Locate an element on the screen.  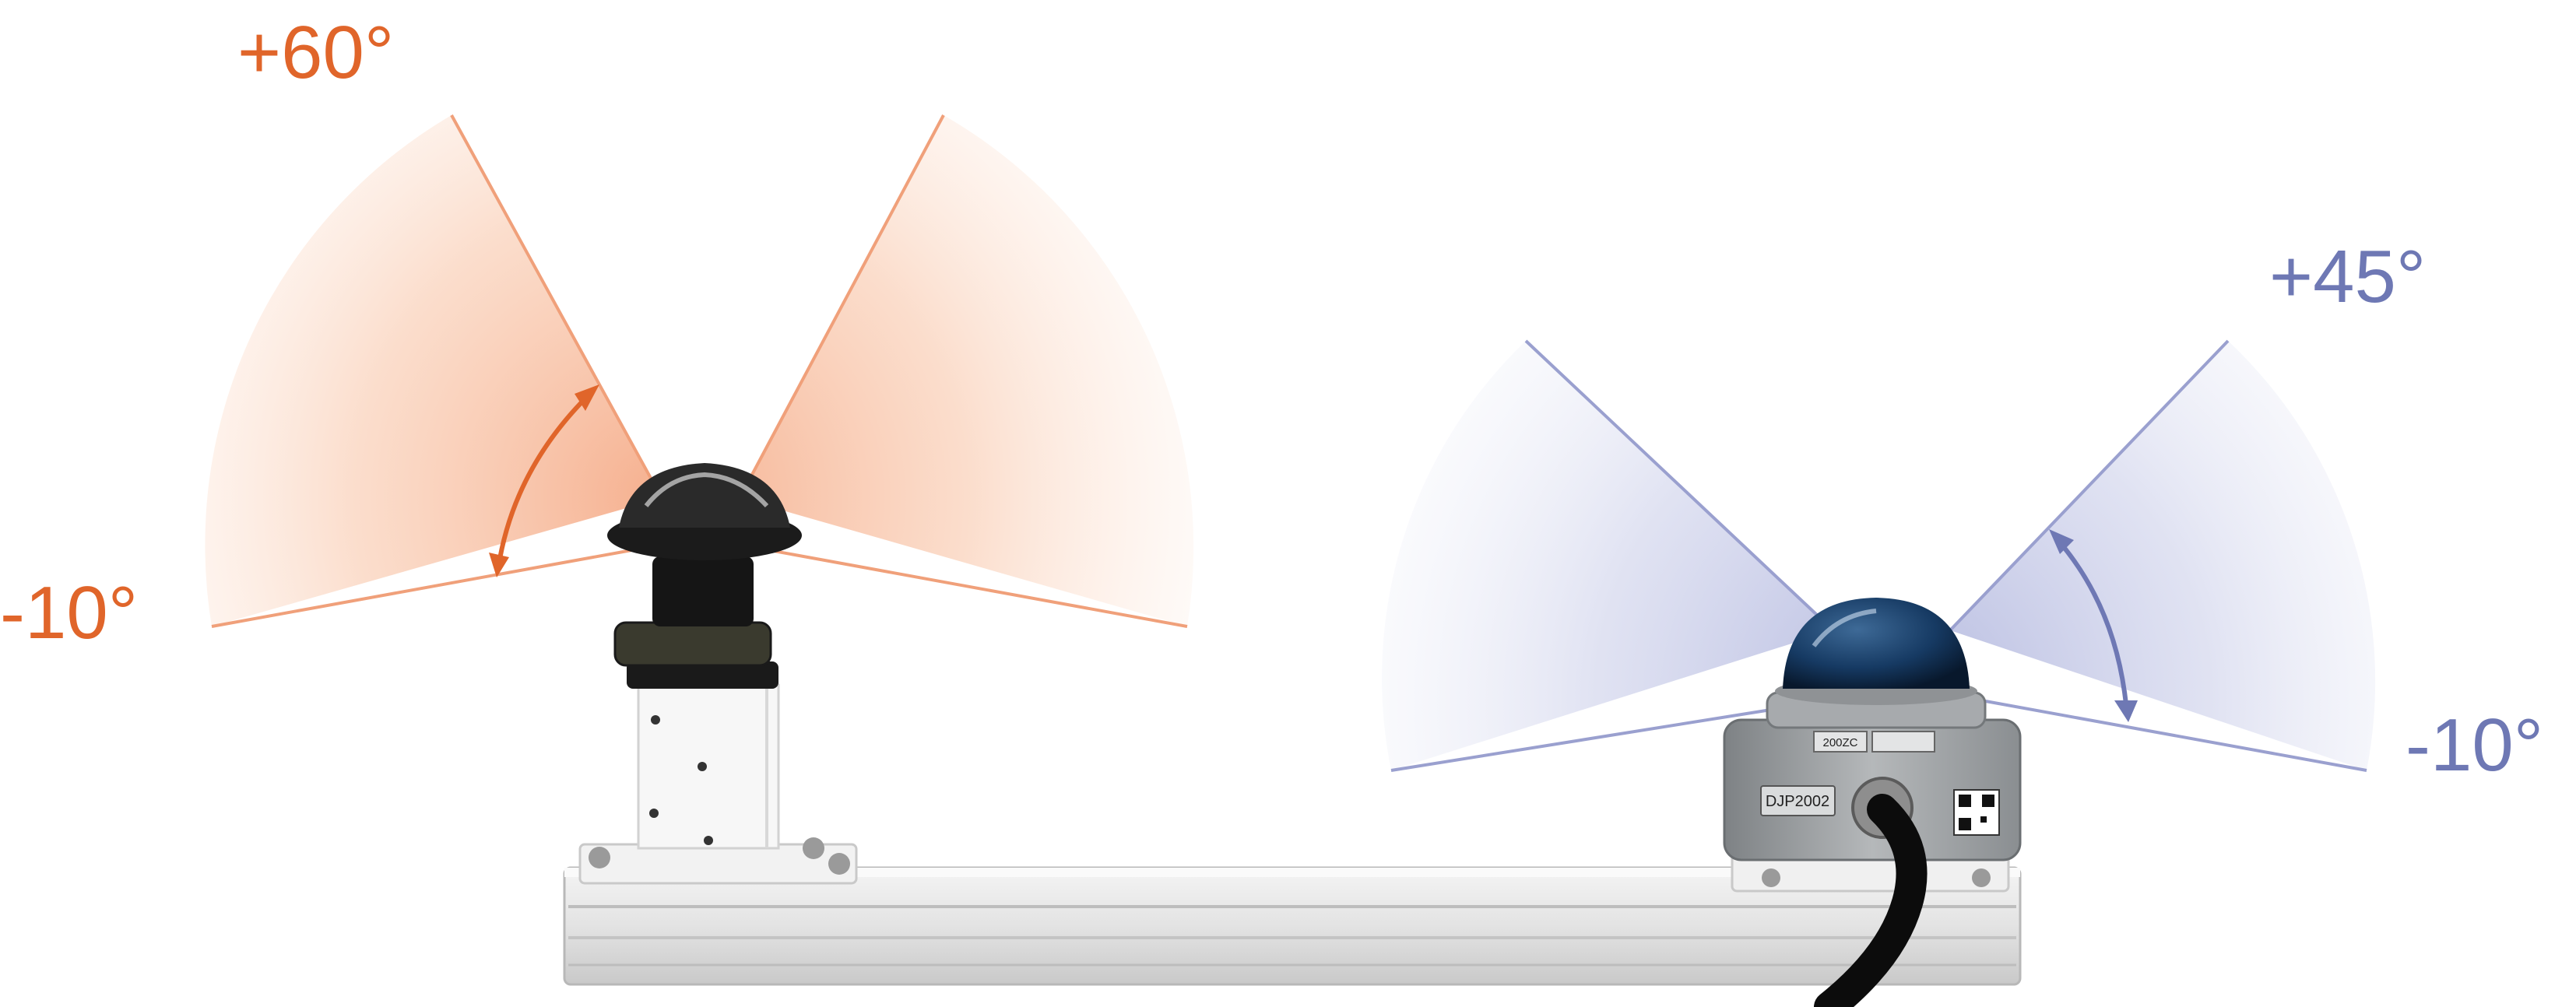
right-lower-angle-label: -10° is located at coordinates (2474, 745).